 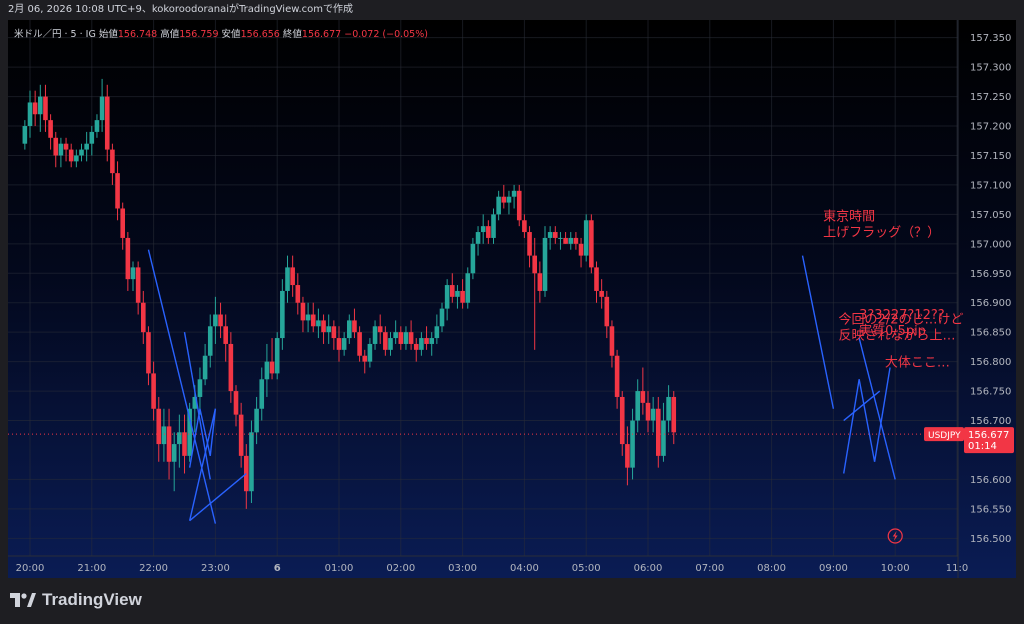 I want to click on x-tick-label: 6, so click(x=277, y=568).